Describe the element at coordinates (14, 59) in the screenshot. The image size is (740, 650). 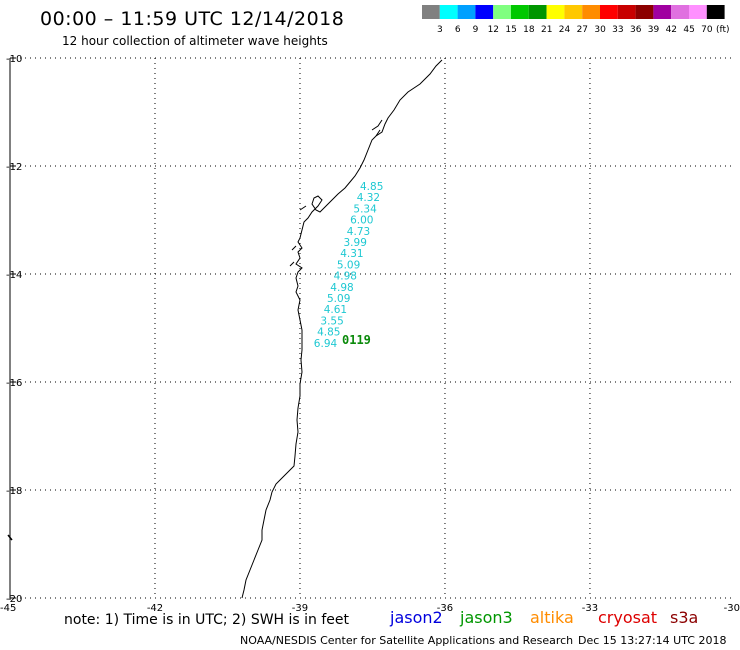
I see `latitude-label: -10` at that location.